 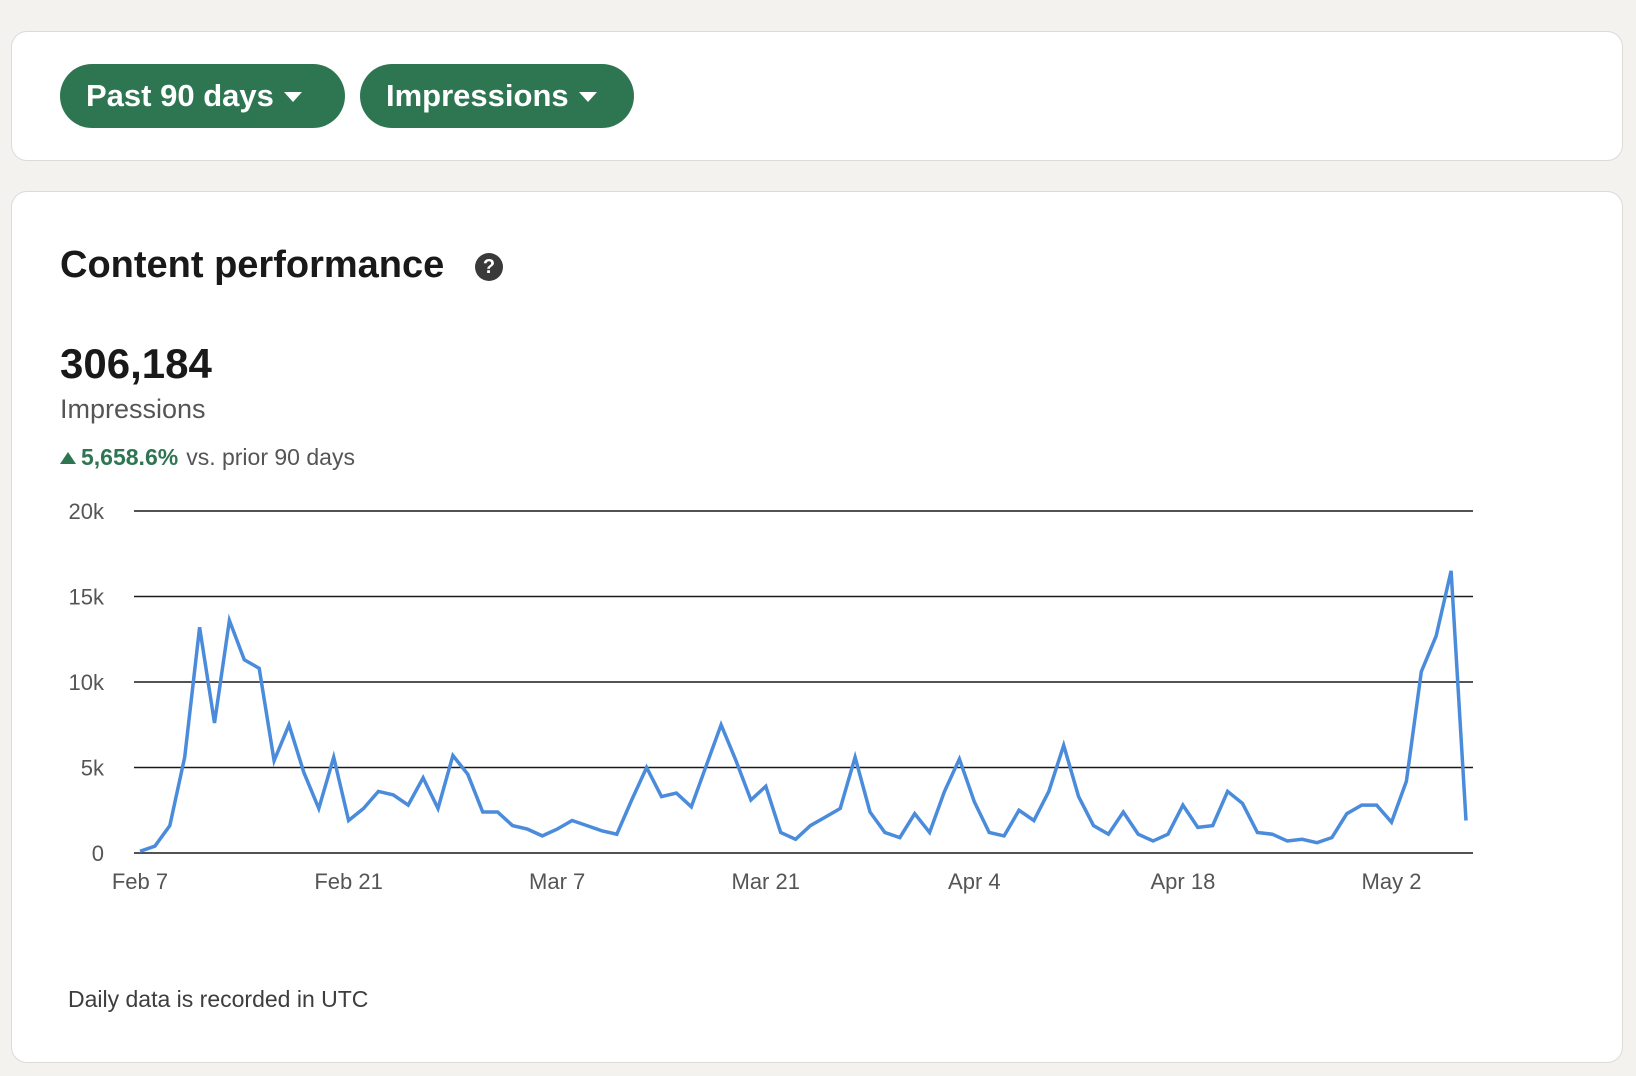 I want to click on x-tick-label: Apr 4, so click(x=974, y=881).